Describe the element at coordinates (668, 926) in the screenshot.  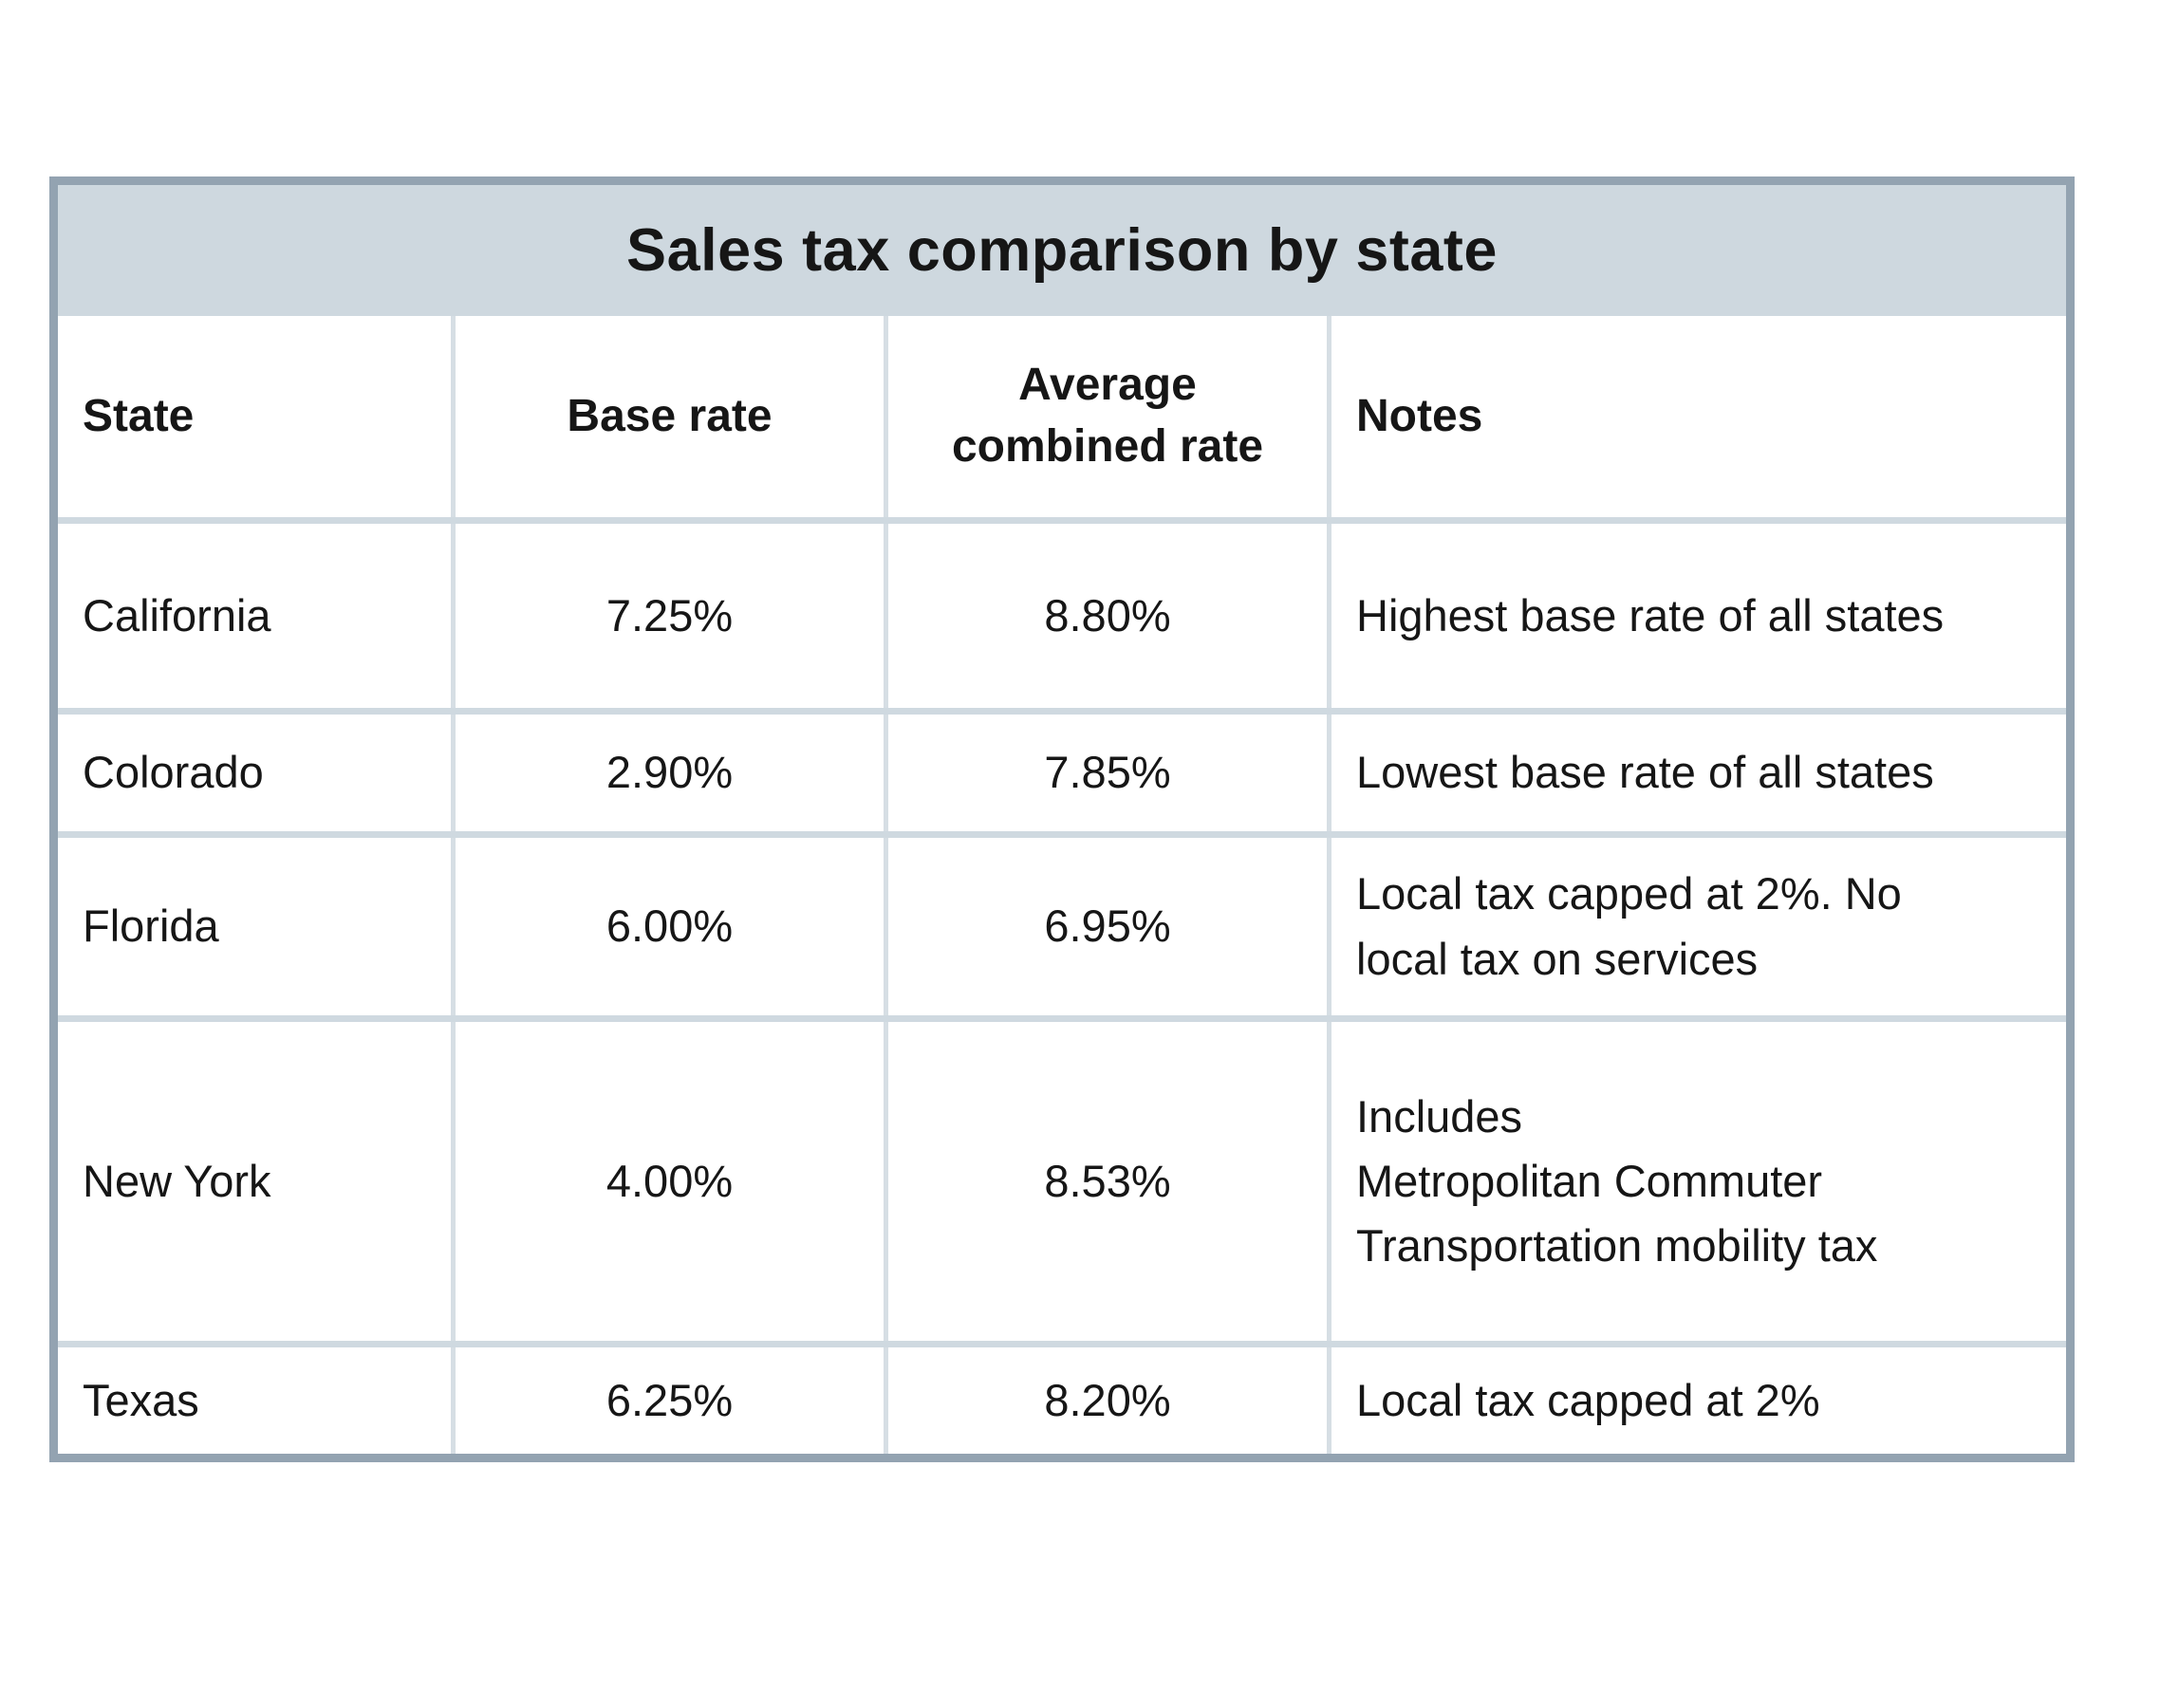
I see `cell-base-rate: 6.00%` at that location.